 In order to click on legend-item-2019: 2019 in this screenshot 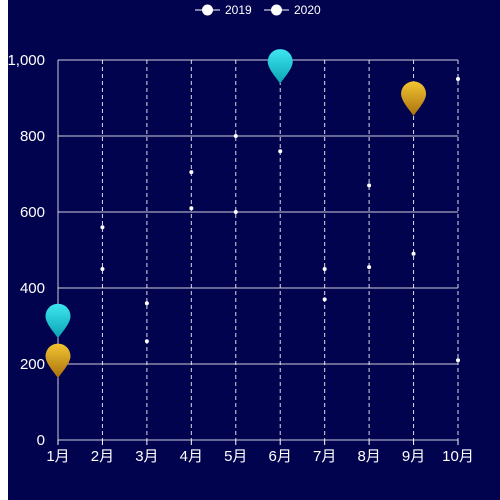, I will do `click(223, 10)`.